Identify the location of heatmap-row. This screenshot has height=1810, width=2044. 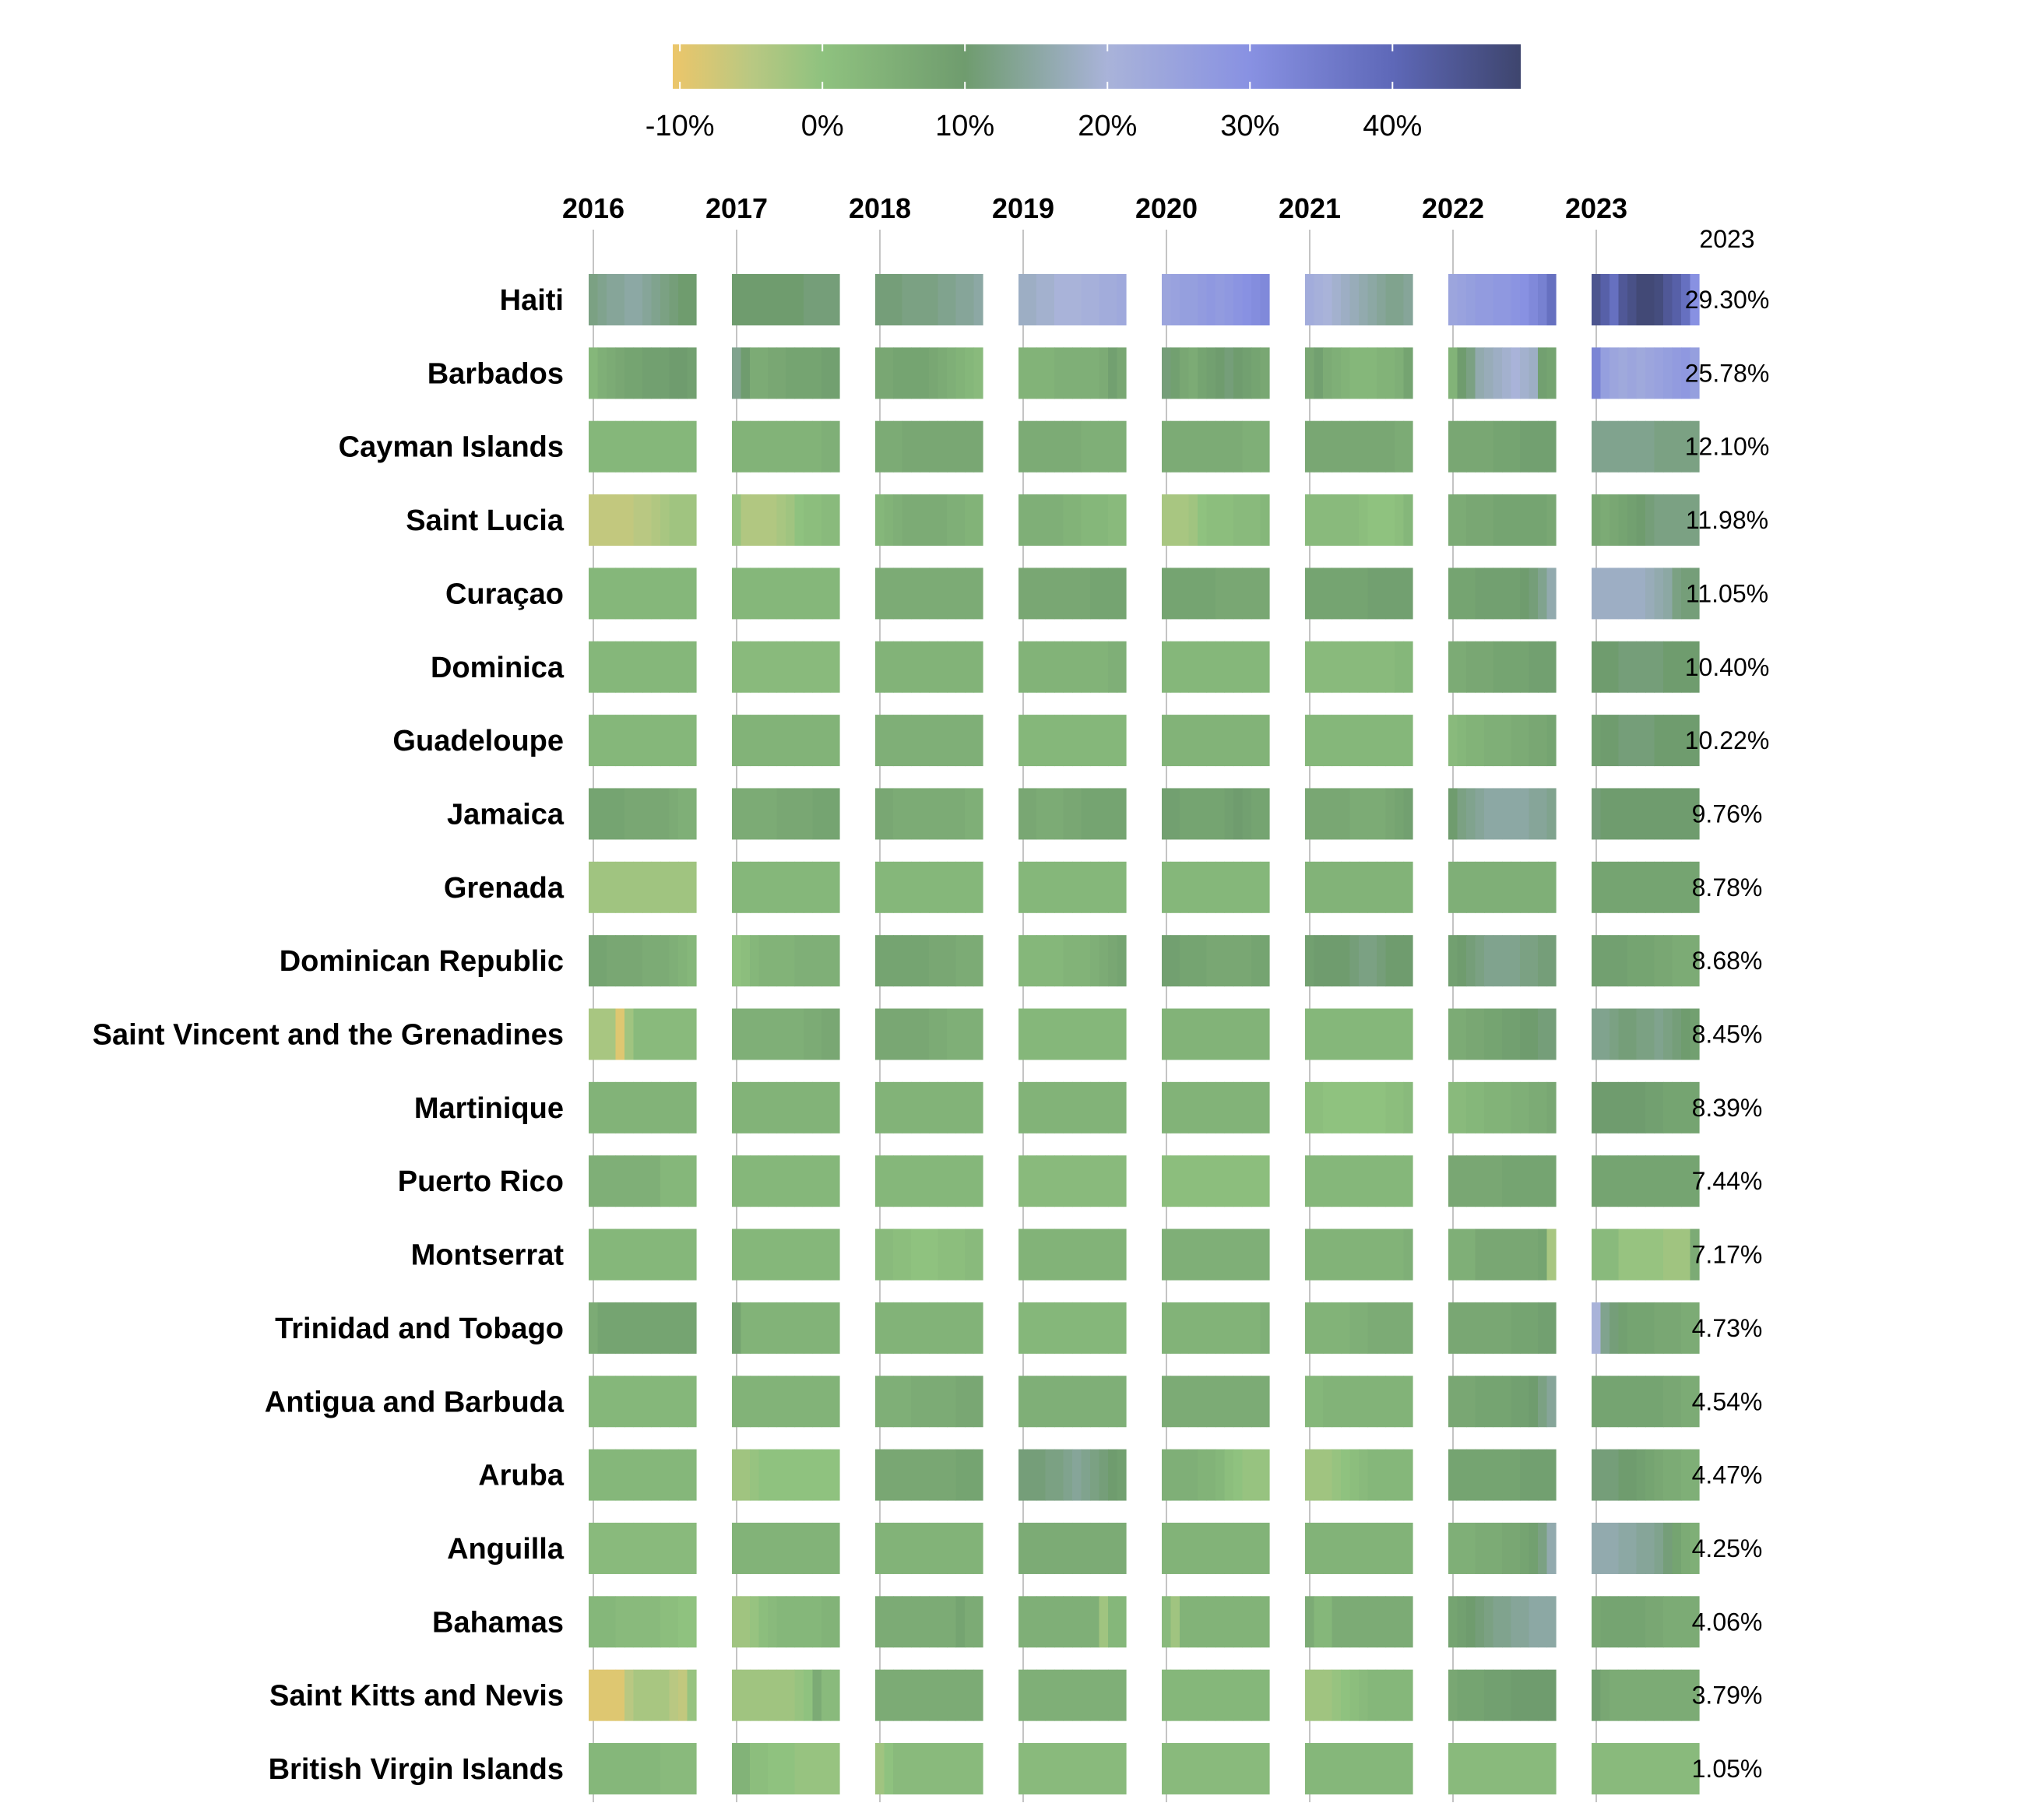
(1144, 1475).